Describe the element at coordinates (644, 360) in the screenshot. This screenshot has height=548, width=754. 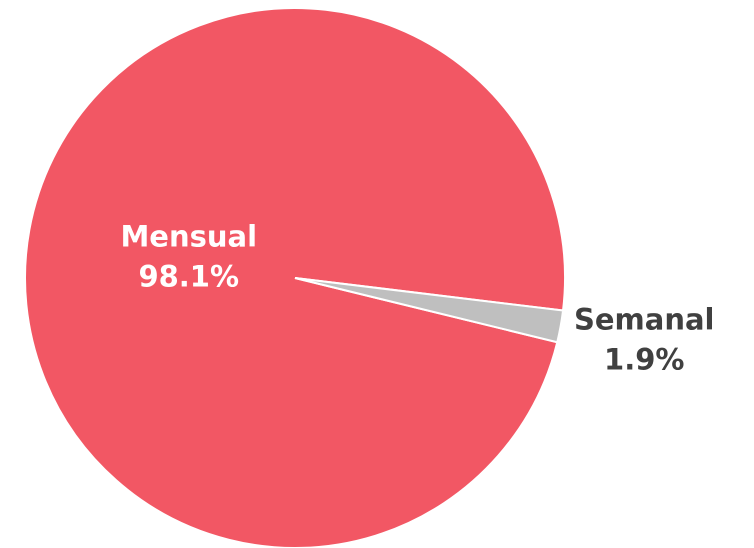
I see `slice-value-label: 1.9%` at that location.